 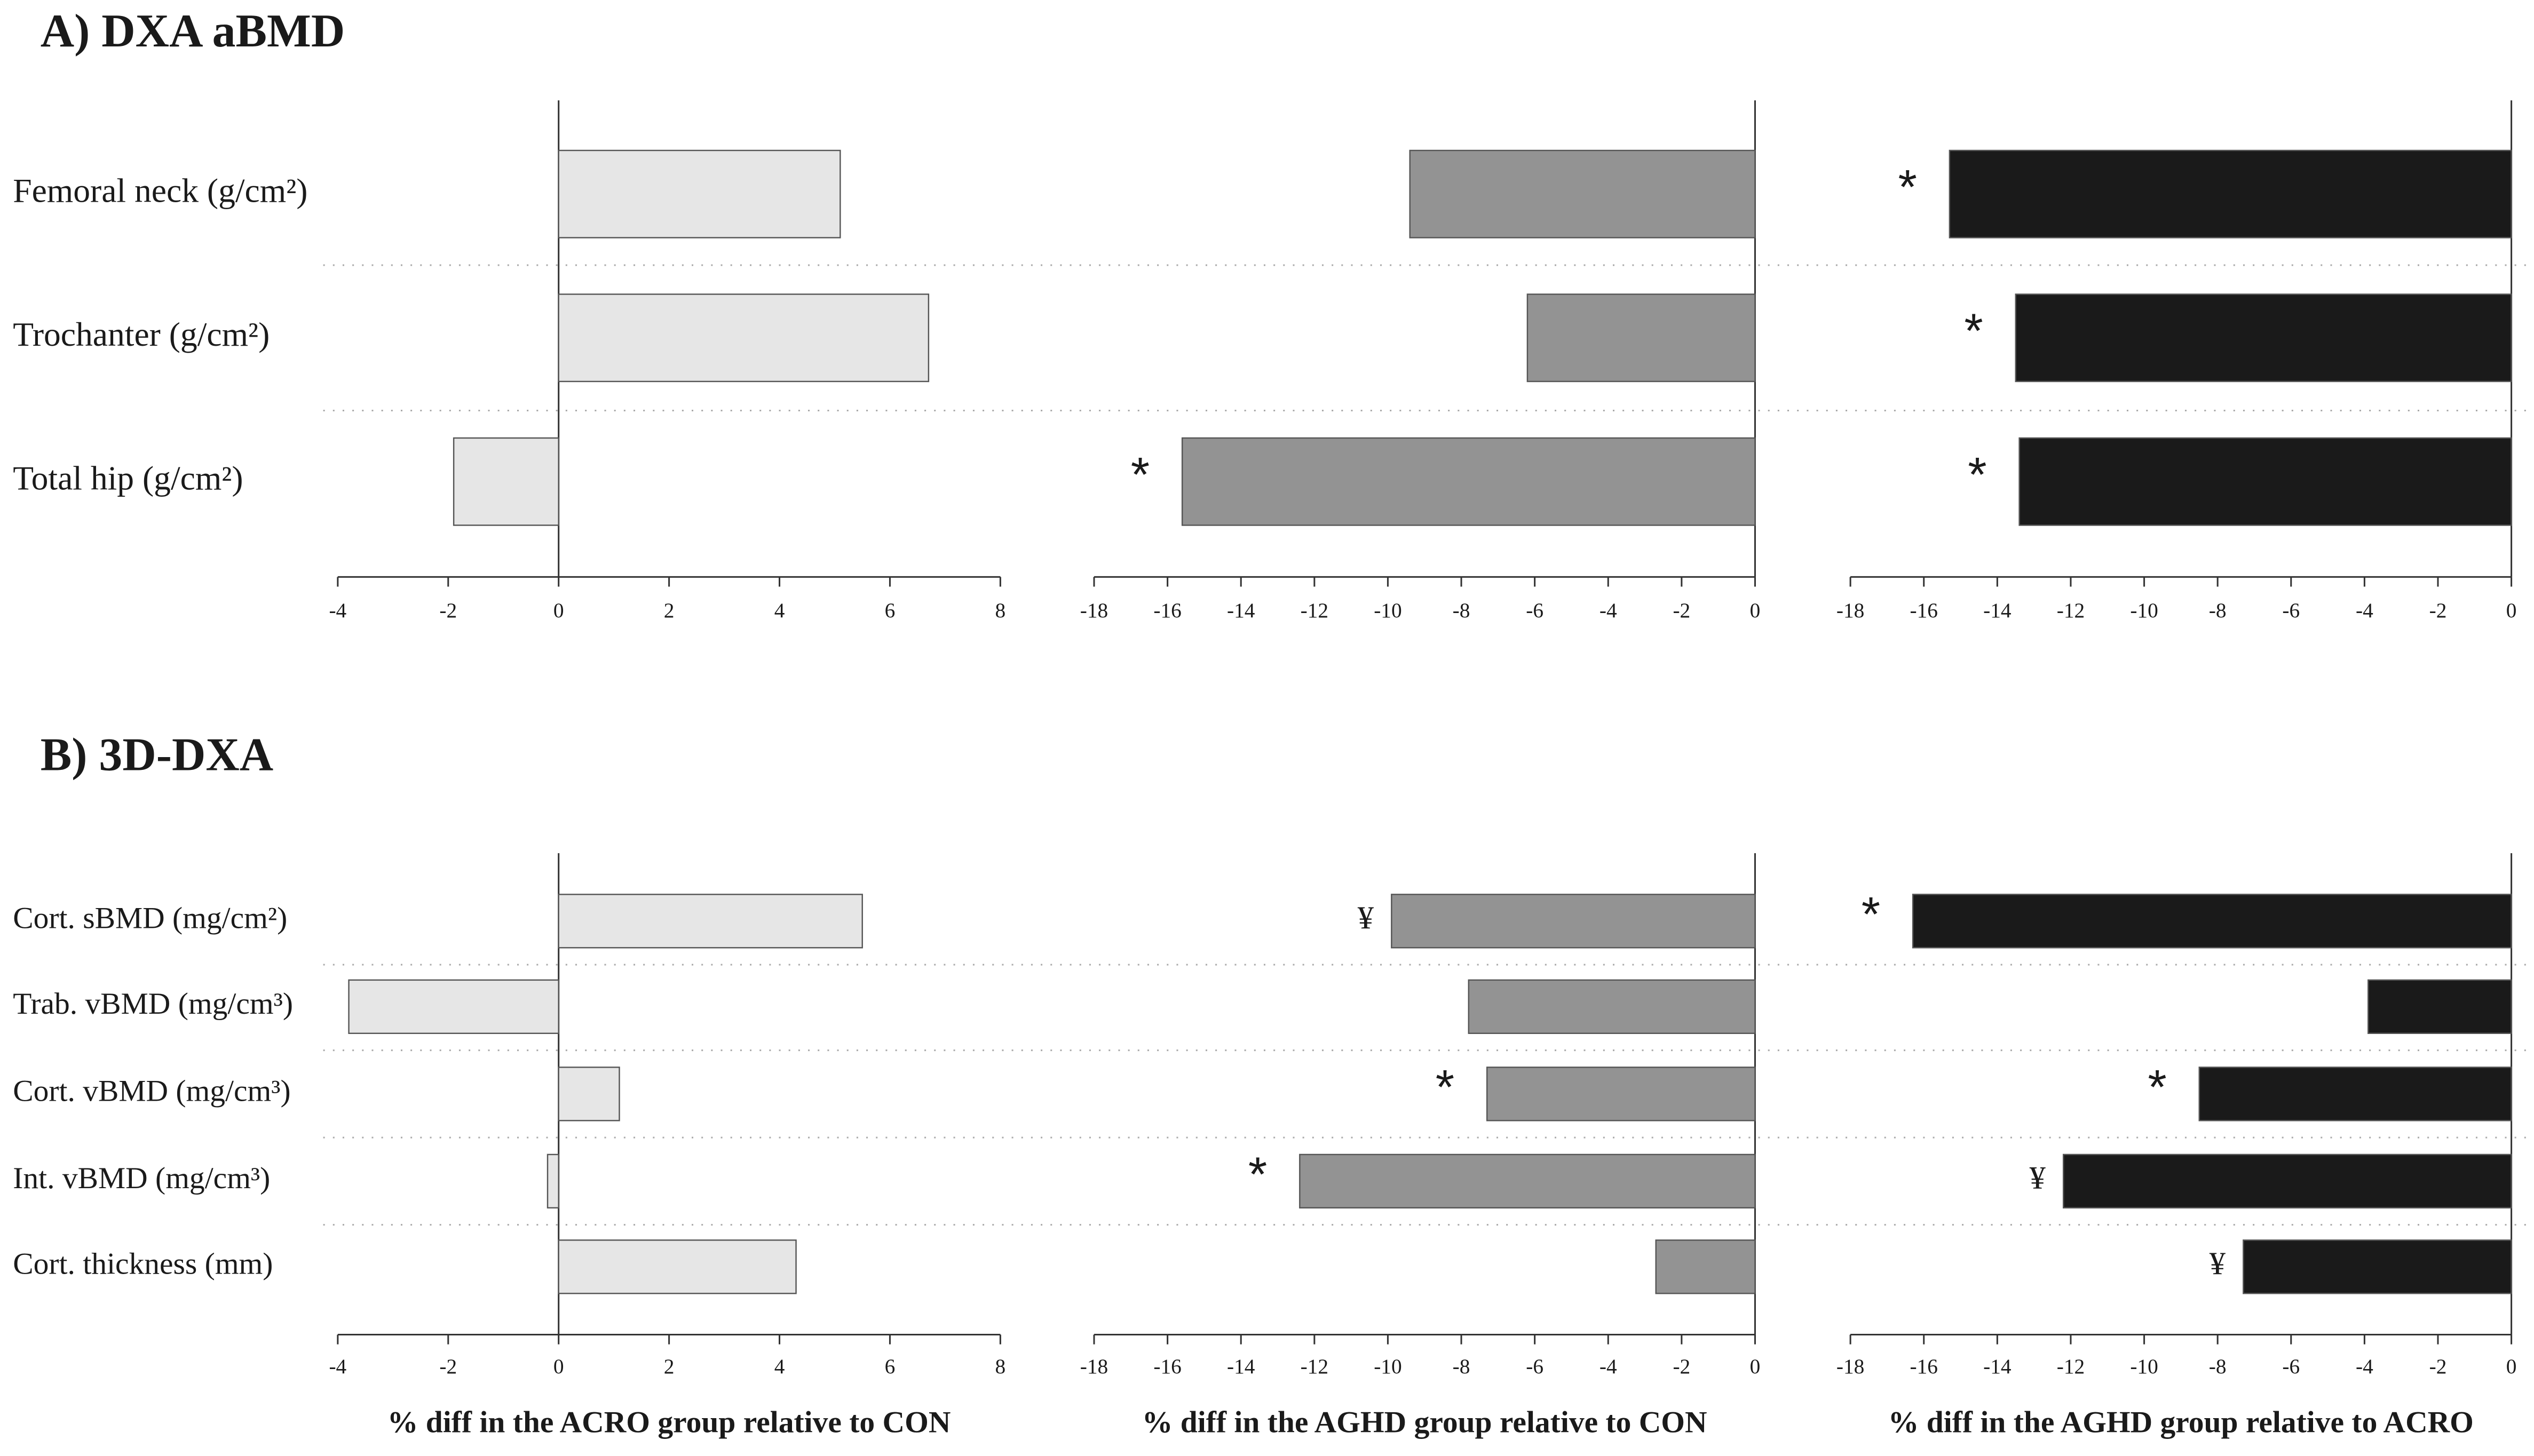 What do you see at coordinates (141, 1178) in the screenshot?
I see `category-label: Int. vBMD (mg/cm³)` at bounding box center [141, 1178].